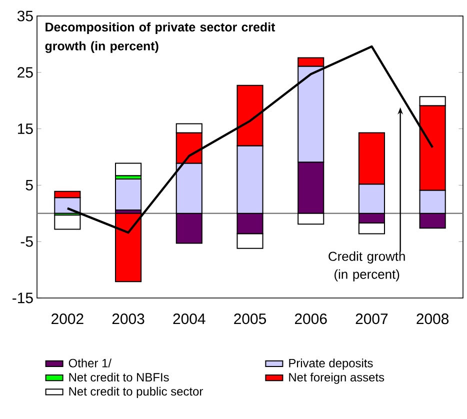 This screenshot has height=419, width=467. What do you see at coordinates (68, 319) in the screenshot?
I see `x-tick-label: 2002` at bounding box center [68, 319].